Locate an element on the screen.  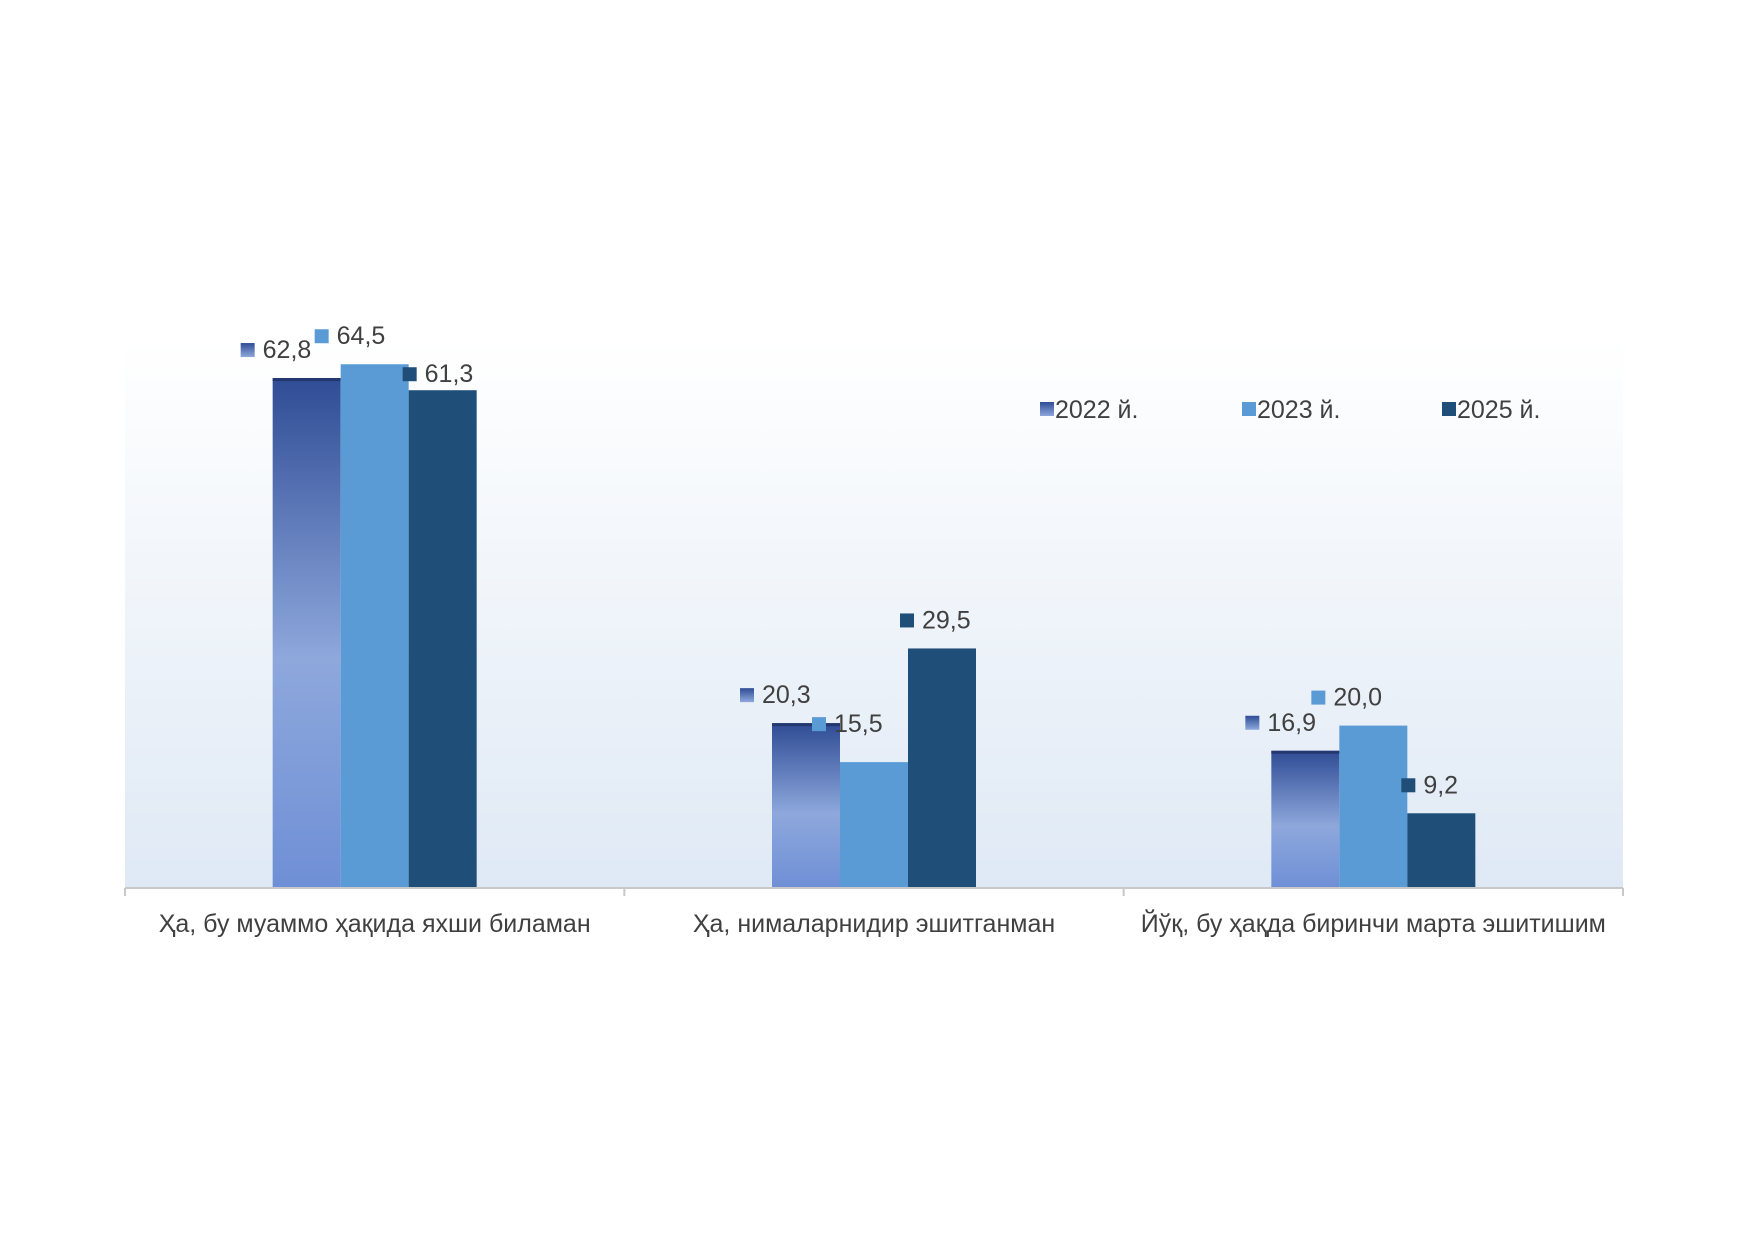
data-label: 64,5 is located at coordinates (361, 336).